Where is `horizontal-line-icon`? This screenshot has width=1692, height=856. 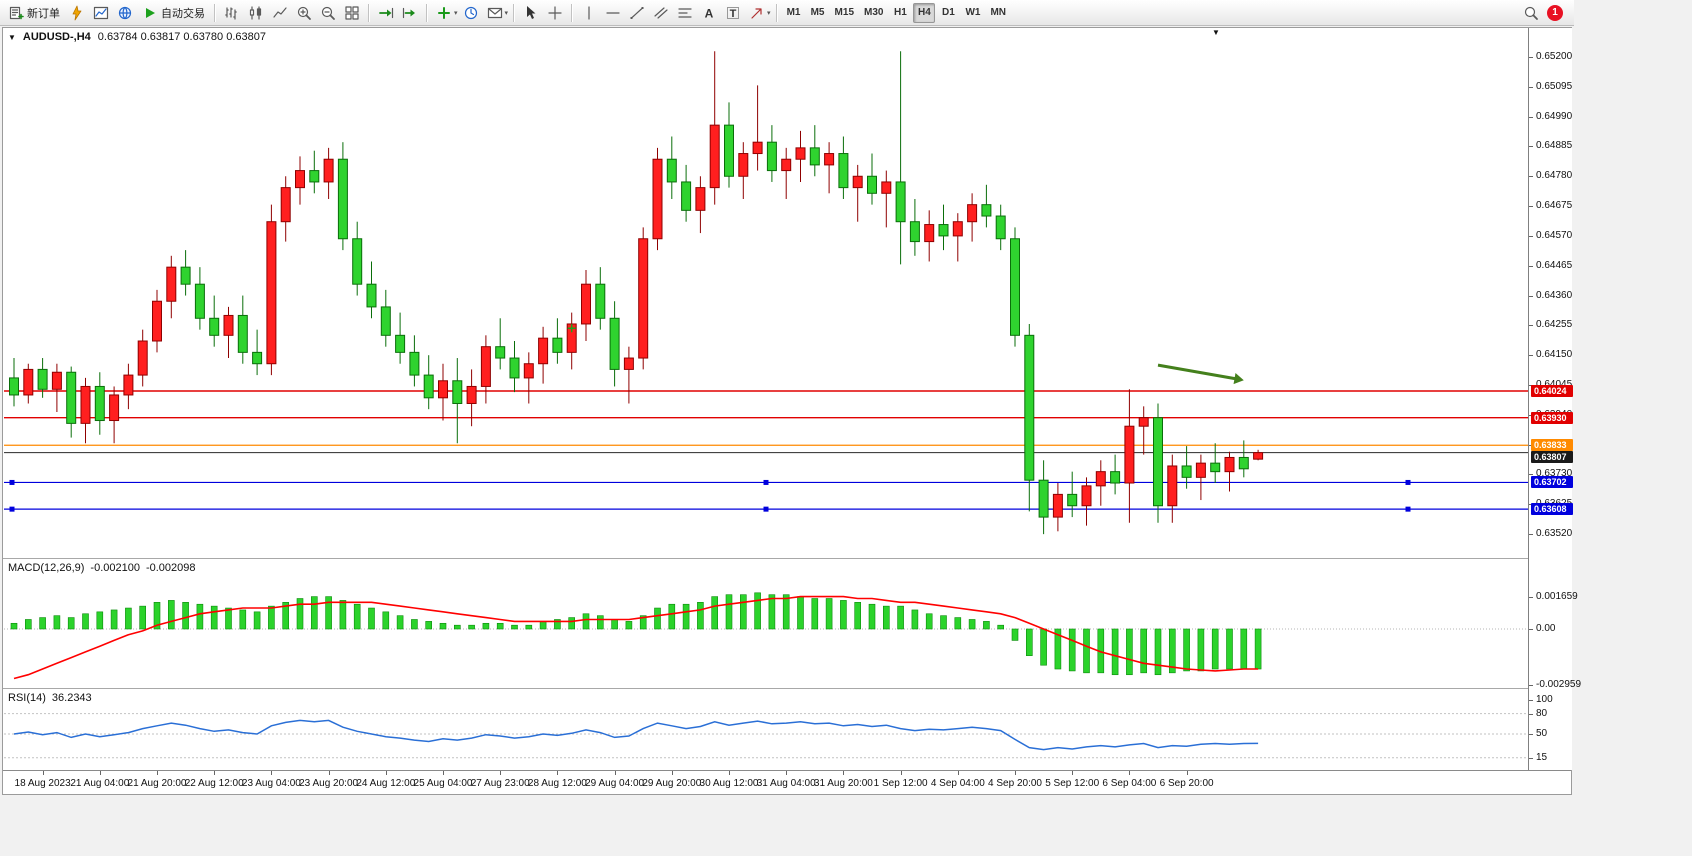
horizontal-line-icon is located at coordinates (613, 12).